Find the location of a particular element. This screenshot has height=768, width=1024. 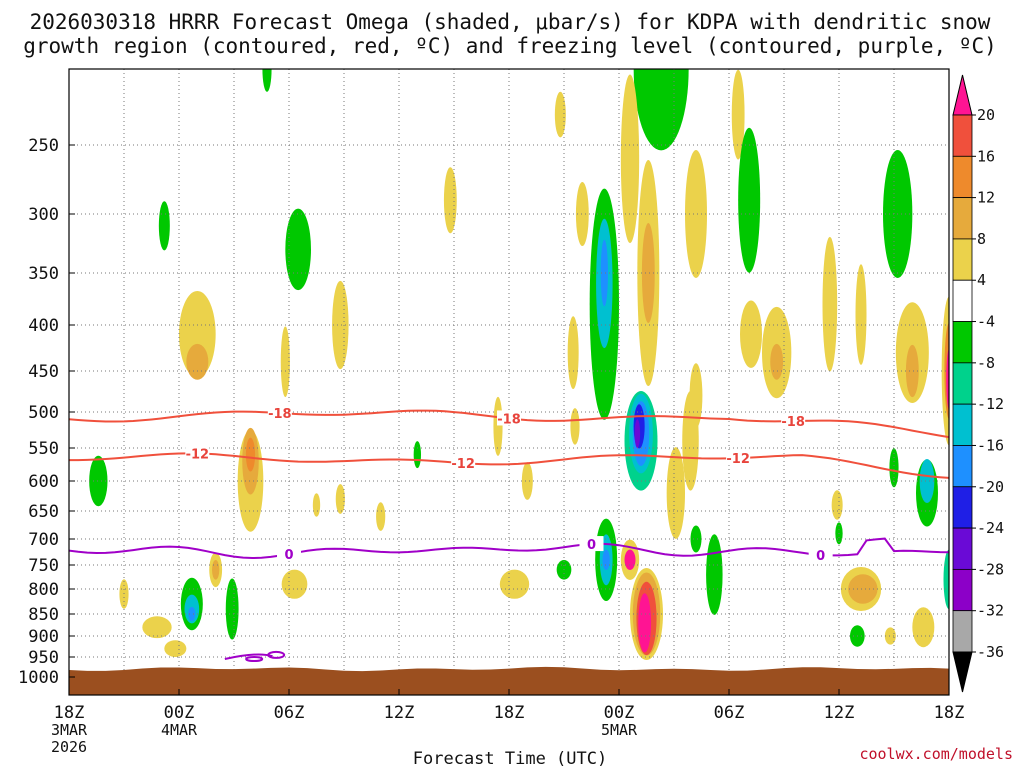

x-tick-label: 18Z is located at coordinates (69, 713).